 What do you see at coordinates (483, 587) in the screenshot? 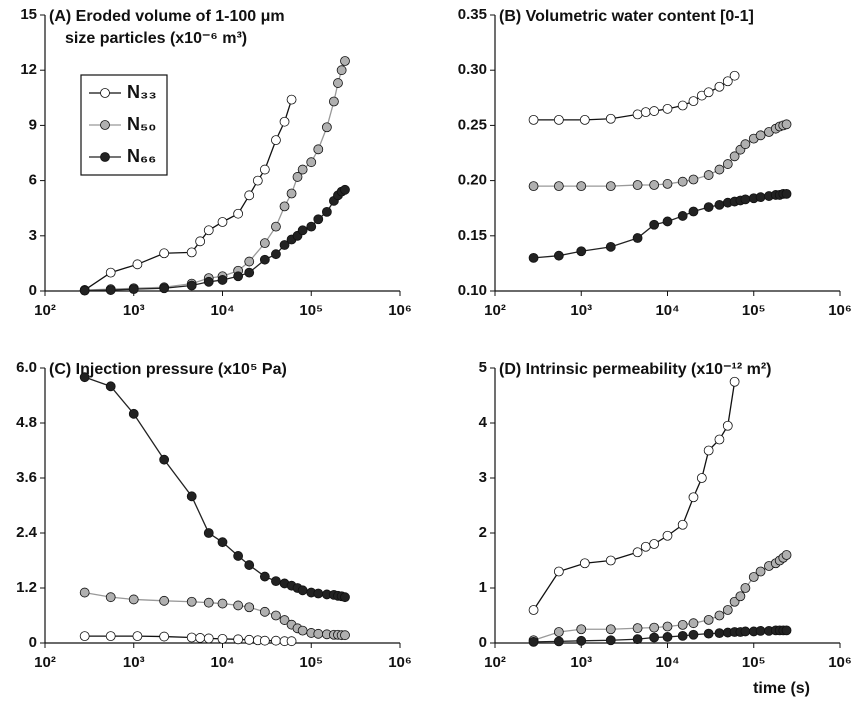
I see `y-tick-label: 1` at bounding box center [483, 587].